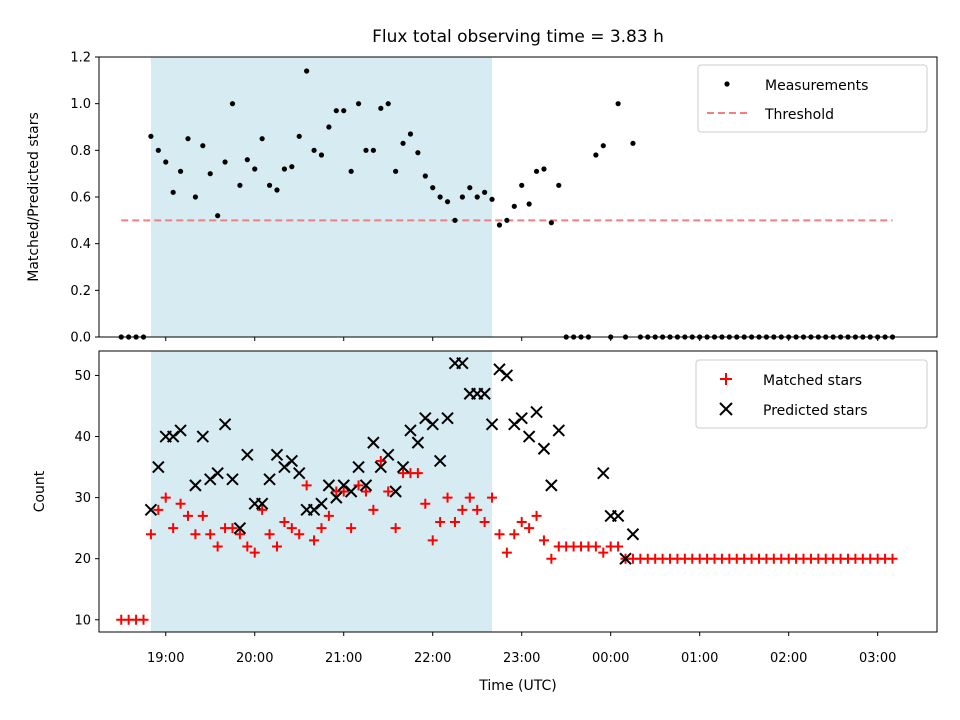  I want to click on x-tick-label: 02:00, so click(788, 658).